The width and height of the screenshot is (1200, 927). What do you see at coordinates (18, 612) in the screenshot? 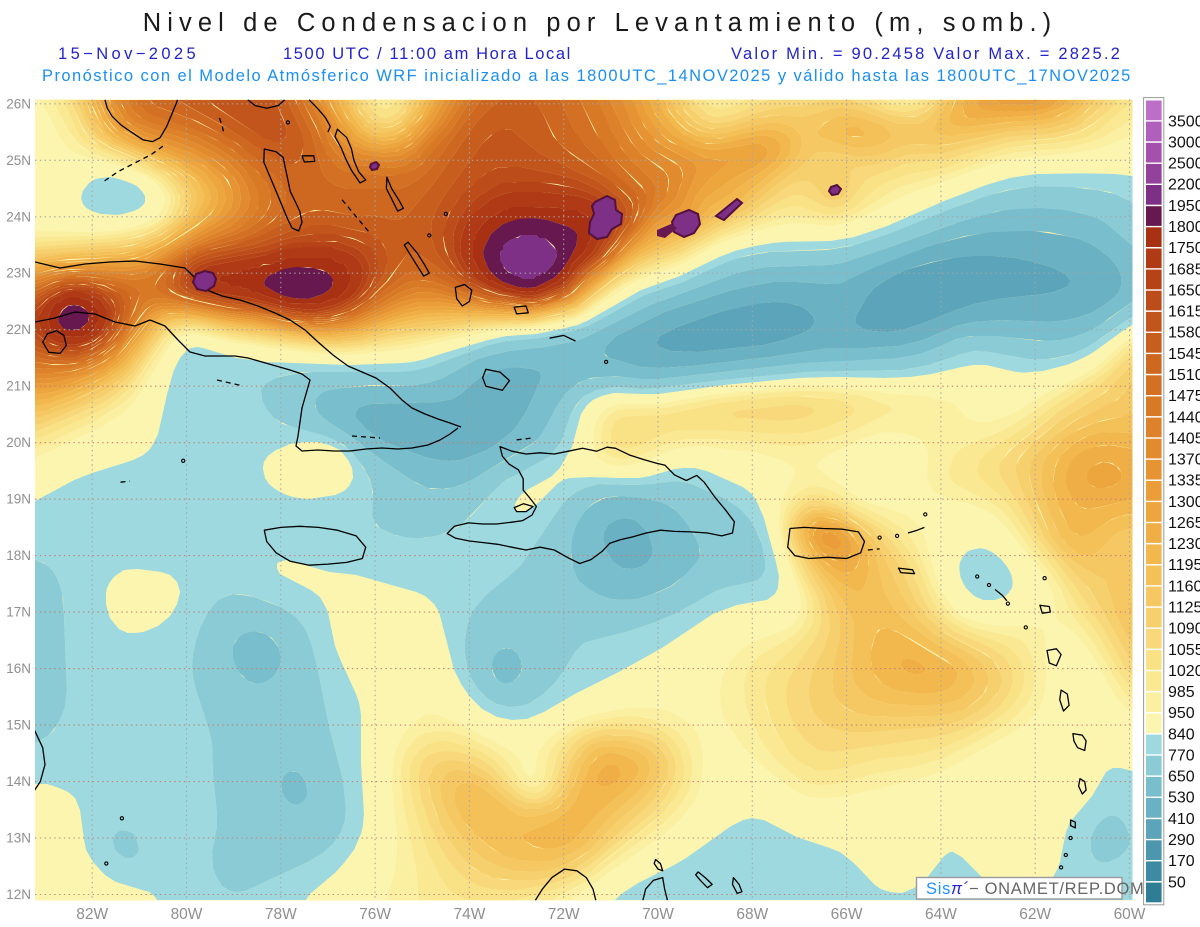
I see `svg-text: 17N` at bounding box center [18, 612].